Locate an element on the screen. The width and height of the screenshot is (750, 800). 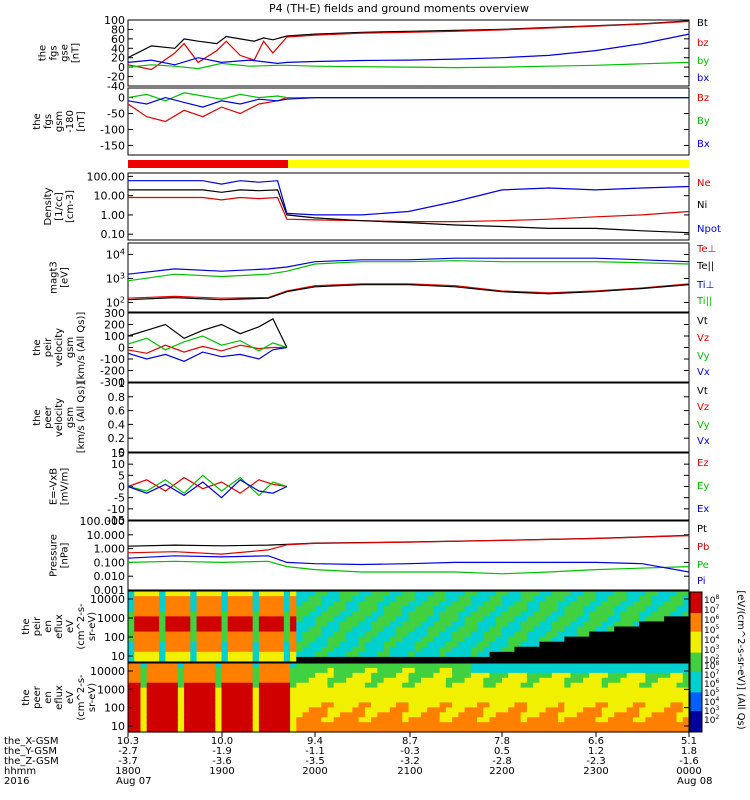
colorbar-cell is located at coordinates (696, 680).